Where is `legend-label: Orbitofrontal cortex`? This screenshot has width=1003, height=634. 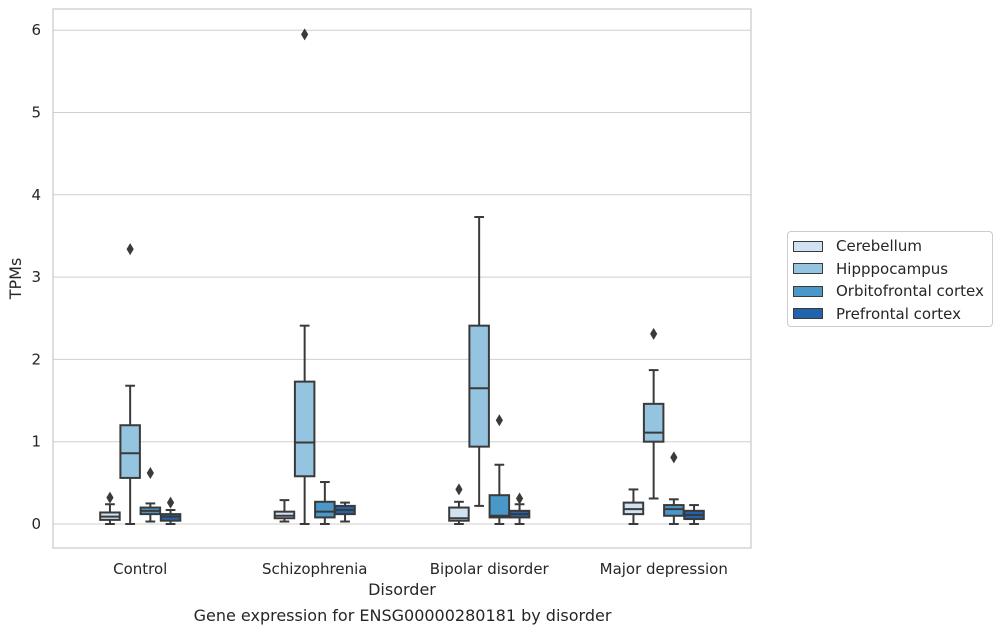
legend-label: Orbitofrontal cortex is located at coordinates (910, 291).